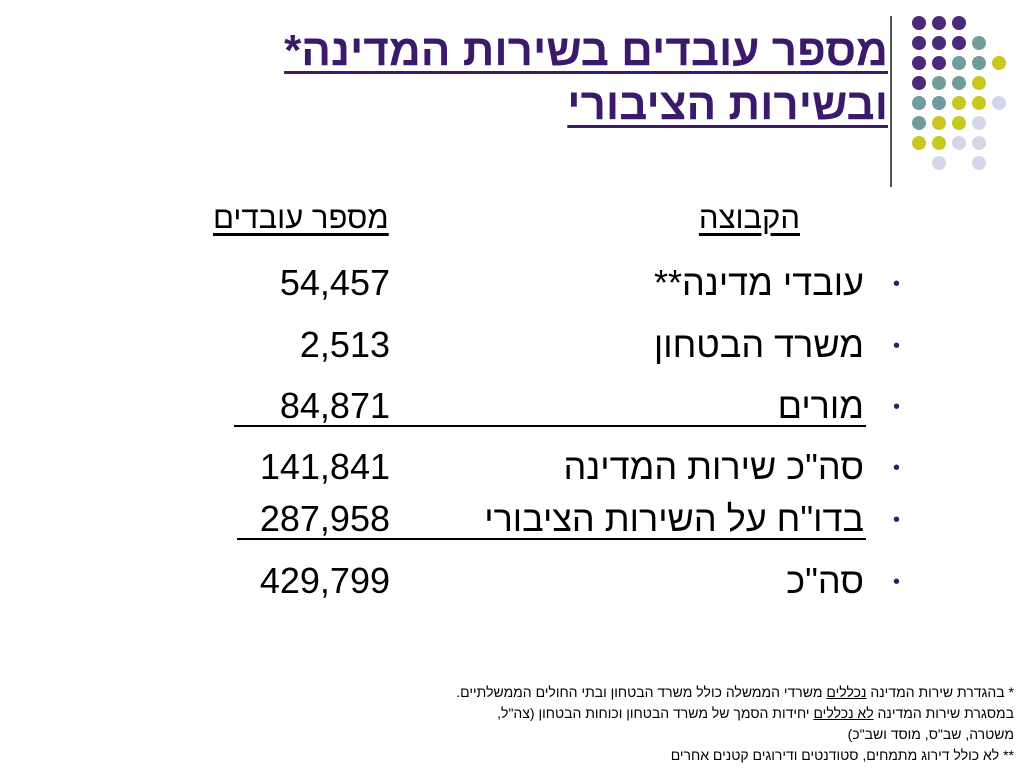  Describe the element at coordinates (512, 468) in the screenshot. I see `table-row: • סה"כ שירות המדינה 141,841` at that location.